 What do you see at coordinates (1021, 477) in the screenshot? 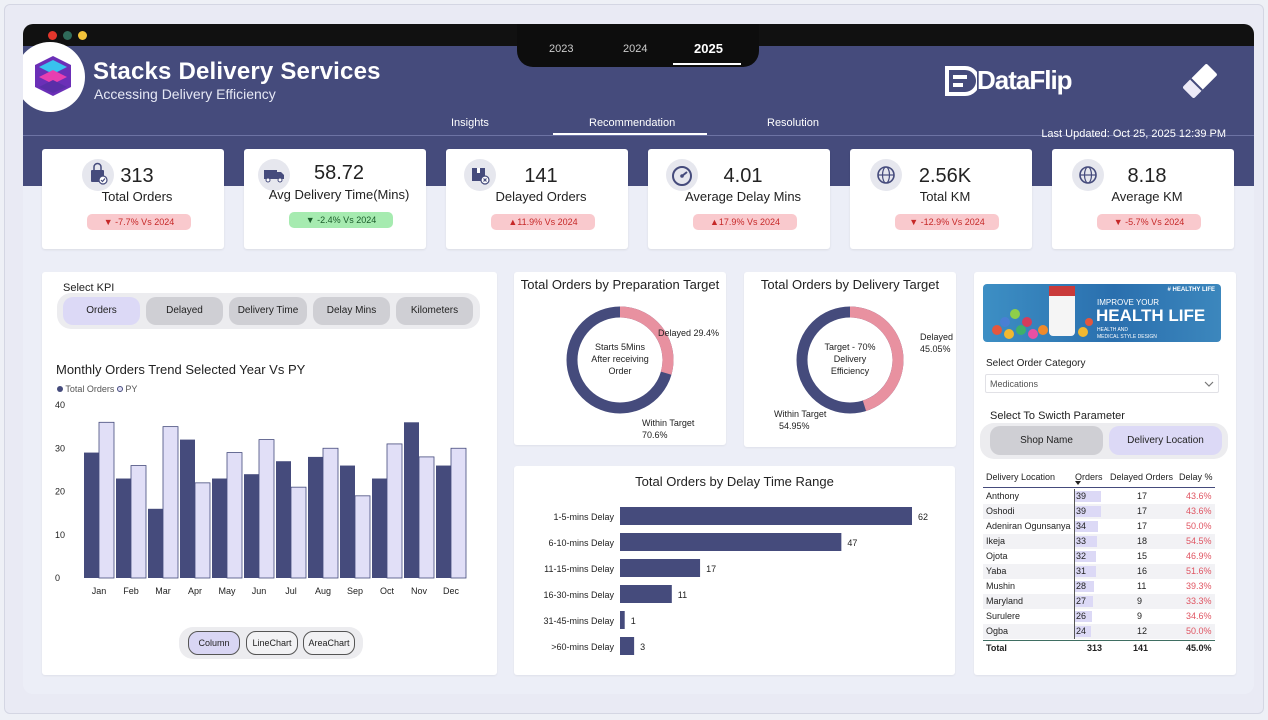
I see `col-header-location: Delivery Location` at bounding box center [1021, 477].